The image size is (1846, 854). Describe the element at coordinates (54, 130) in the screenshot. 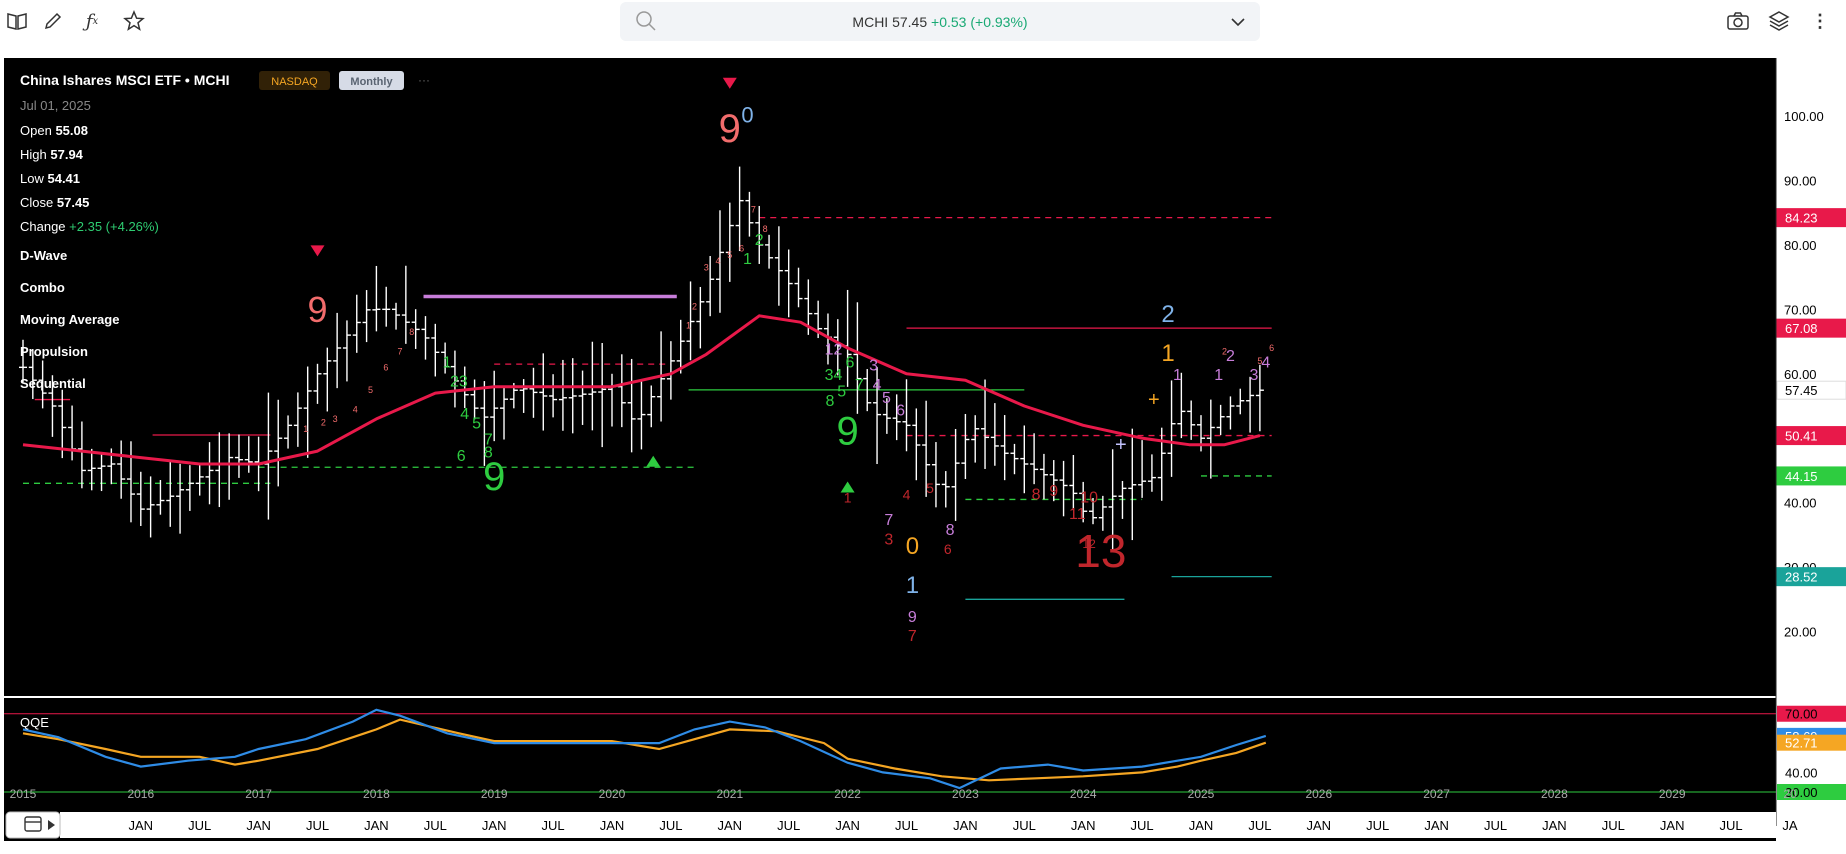

I see `svg-text: Open 55.08` at that location.